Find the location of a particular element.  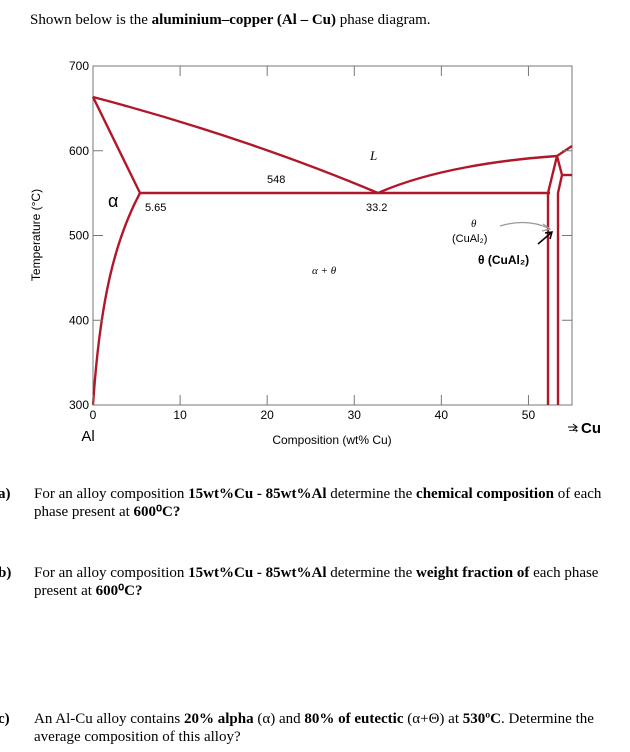

solvus is located at coordinates (116, 299).